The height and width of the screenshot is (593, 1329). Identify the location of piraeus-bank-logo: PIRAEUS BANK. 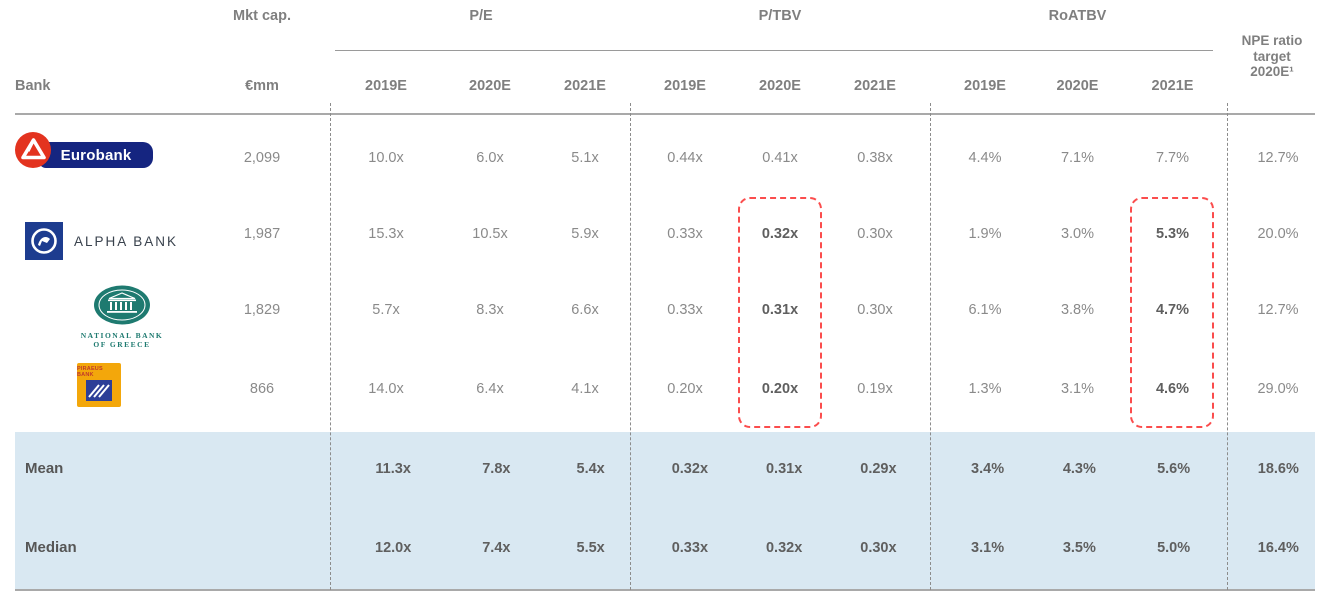
(99, 385).